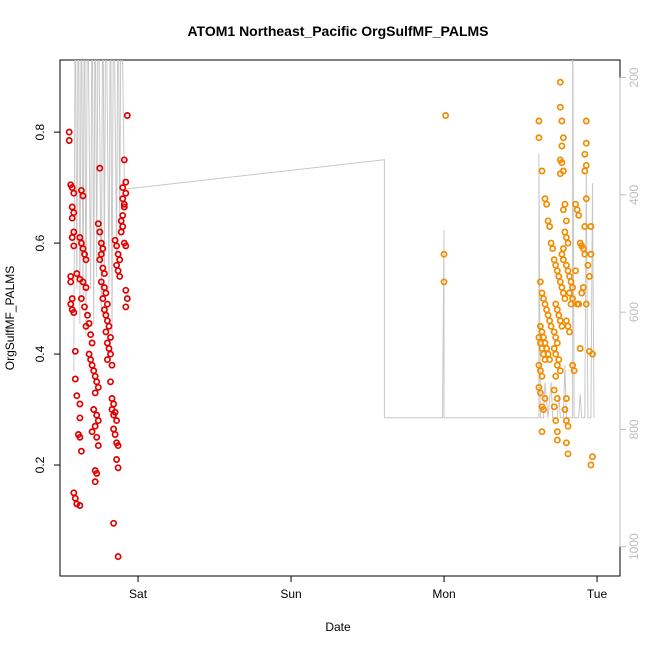  Describe the element at coordinates (337, 31) in the screenshot. I see `chart-title: ATOM1 Northeast_Pacific OrgSulfMF_PALMS` at that location.